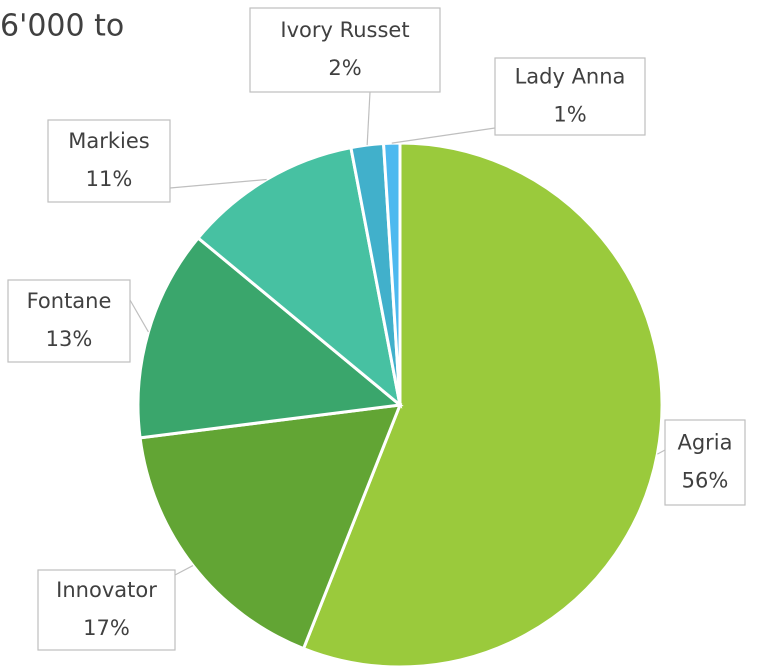  I want to click on data-label-name: Ivory Russet, so click(344, 30).